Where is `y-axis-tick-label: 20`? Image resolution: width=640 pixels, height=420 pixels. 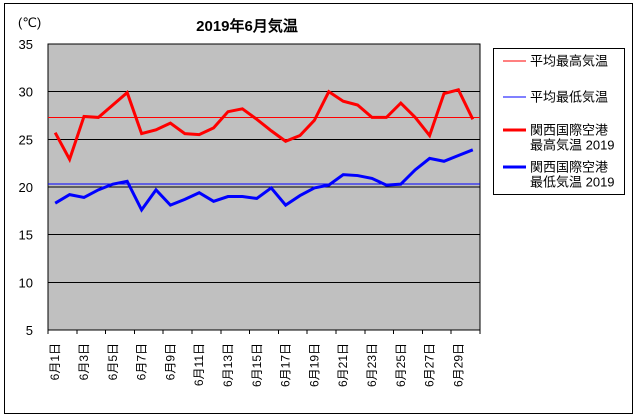
y-axis-tick-label: 20 is located at coordinates (26, 187).